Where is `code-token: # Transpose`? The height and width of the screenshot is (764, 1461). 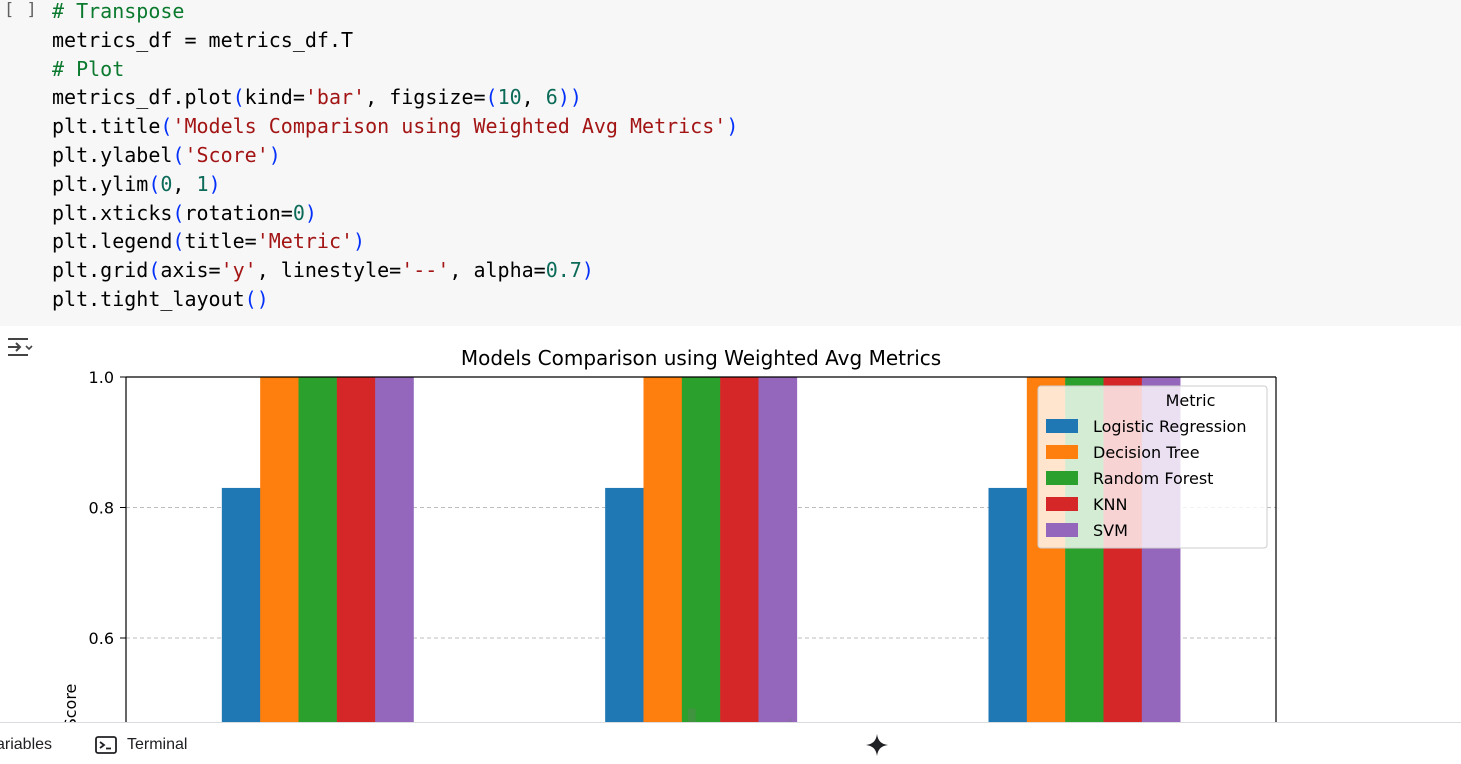 code-token: # Transpose is located at coordinates (118, 11).